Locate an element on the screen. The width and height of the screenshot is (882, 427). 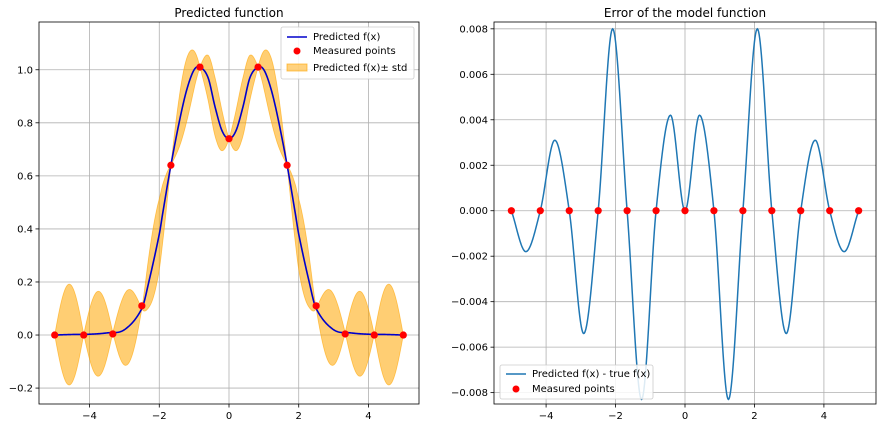
y-tick-label: 0.000 is located at coordinates (473, 211).